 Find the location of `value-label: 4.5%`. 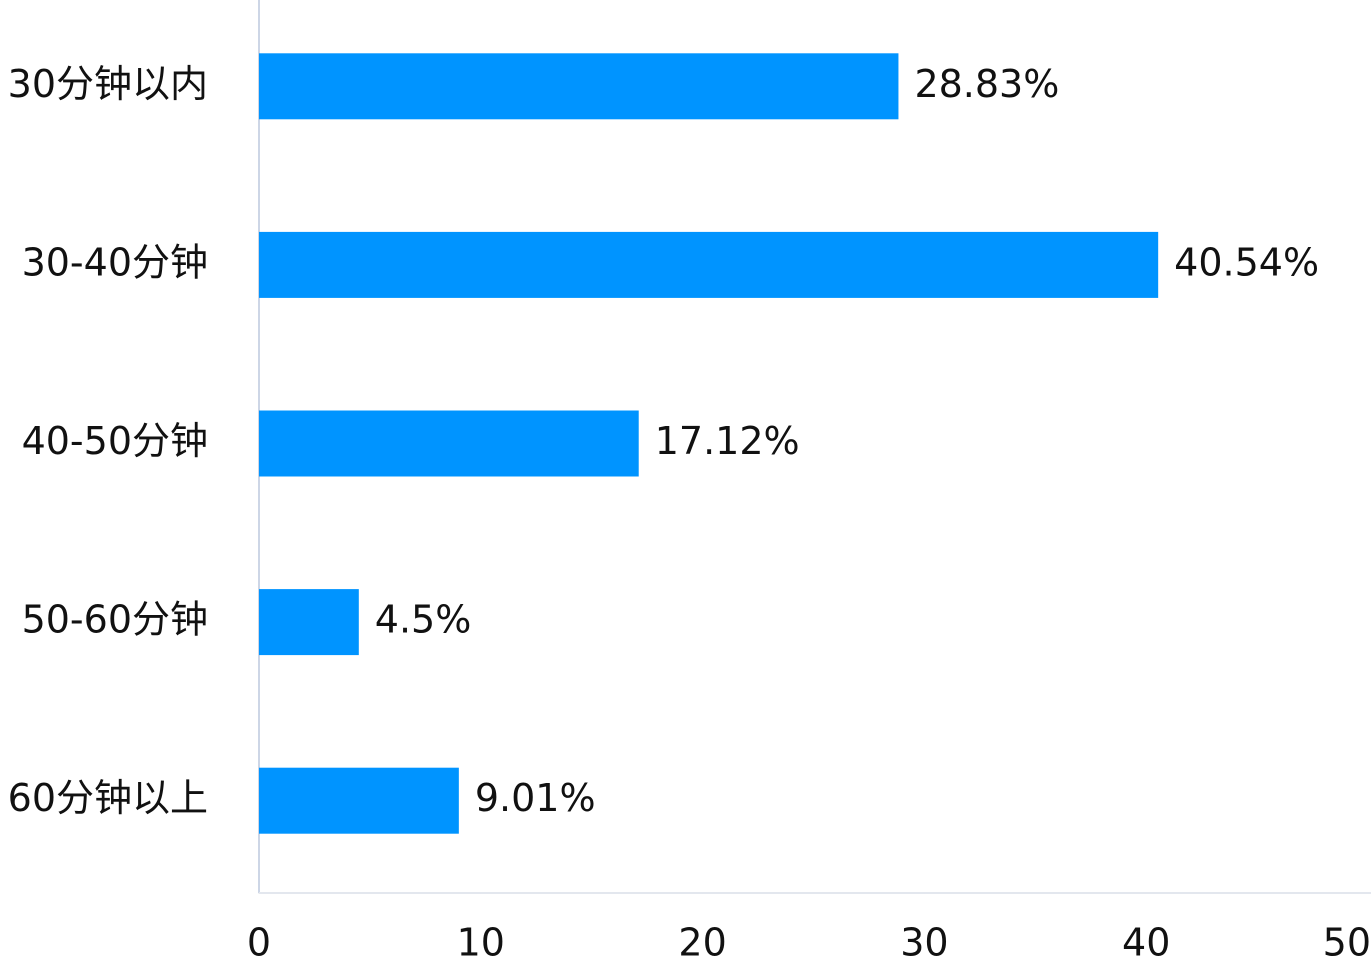

value-label: 4.5% is located at coordinates (423, 620).